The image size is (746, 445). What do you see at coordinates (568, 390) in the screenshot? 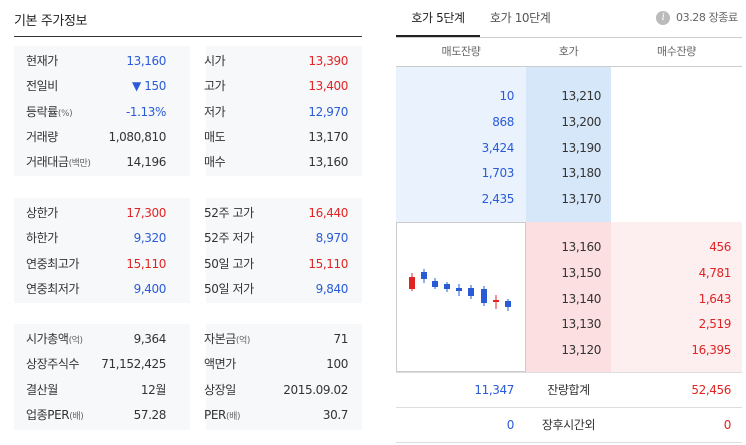
I see `total-label: 잔량합계` at bounding box center [568, 390].